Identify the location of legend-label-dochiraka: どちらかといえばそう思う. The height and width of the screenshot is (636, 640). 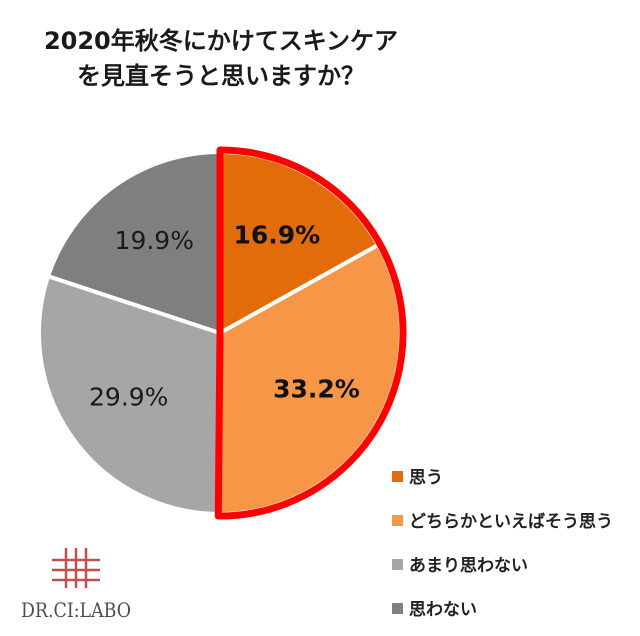
(511, 522).